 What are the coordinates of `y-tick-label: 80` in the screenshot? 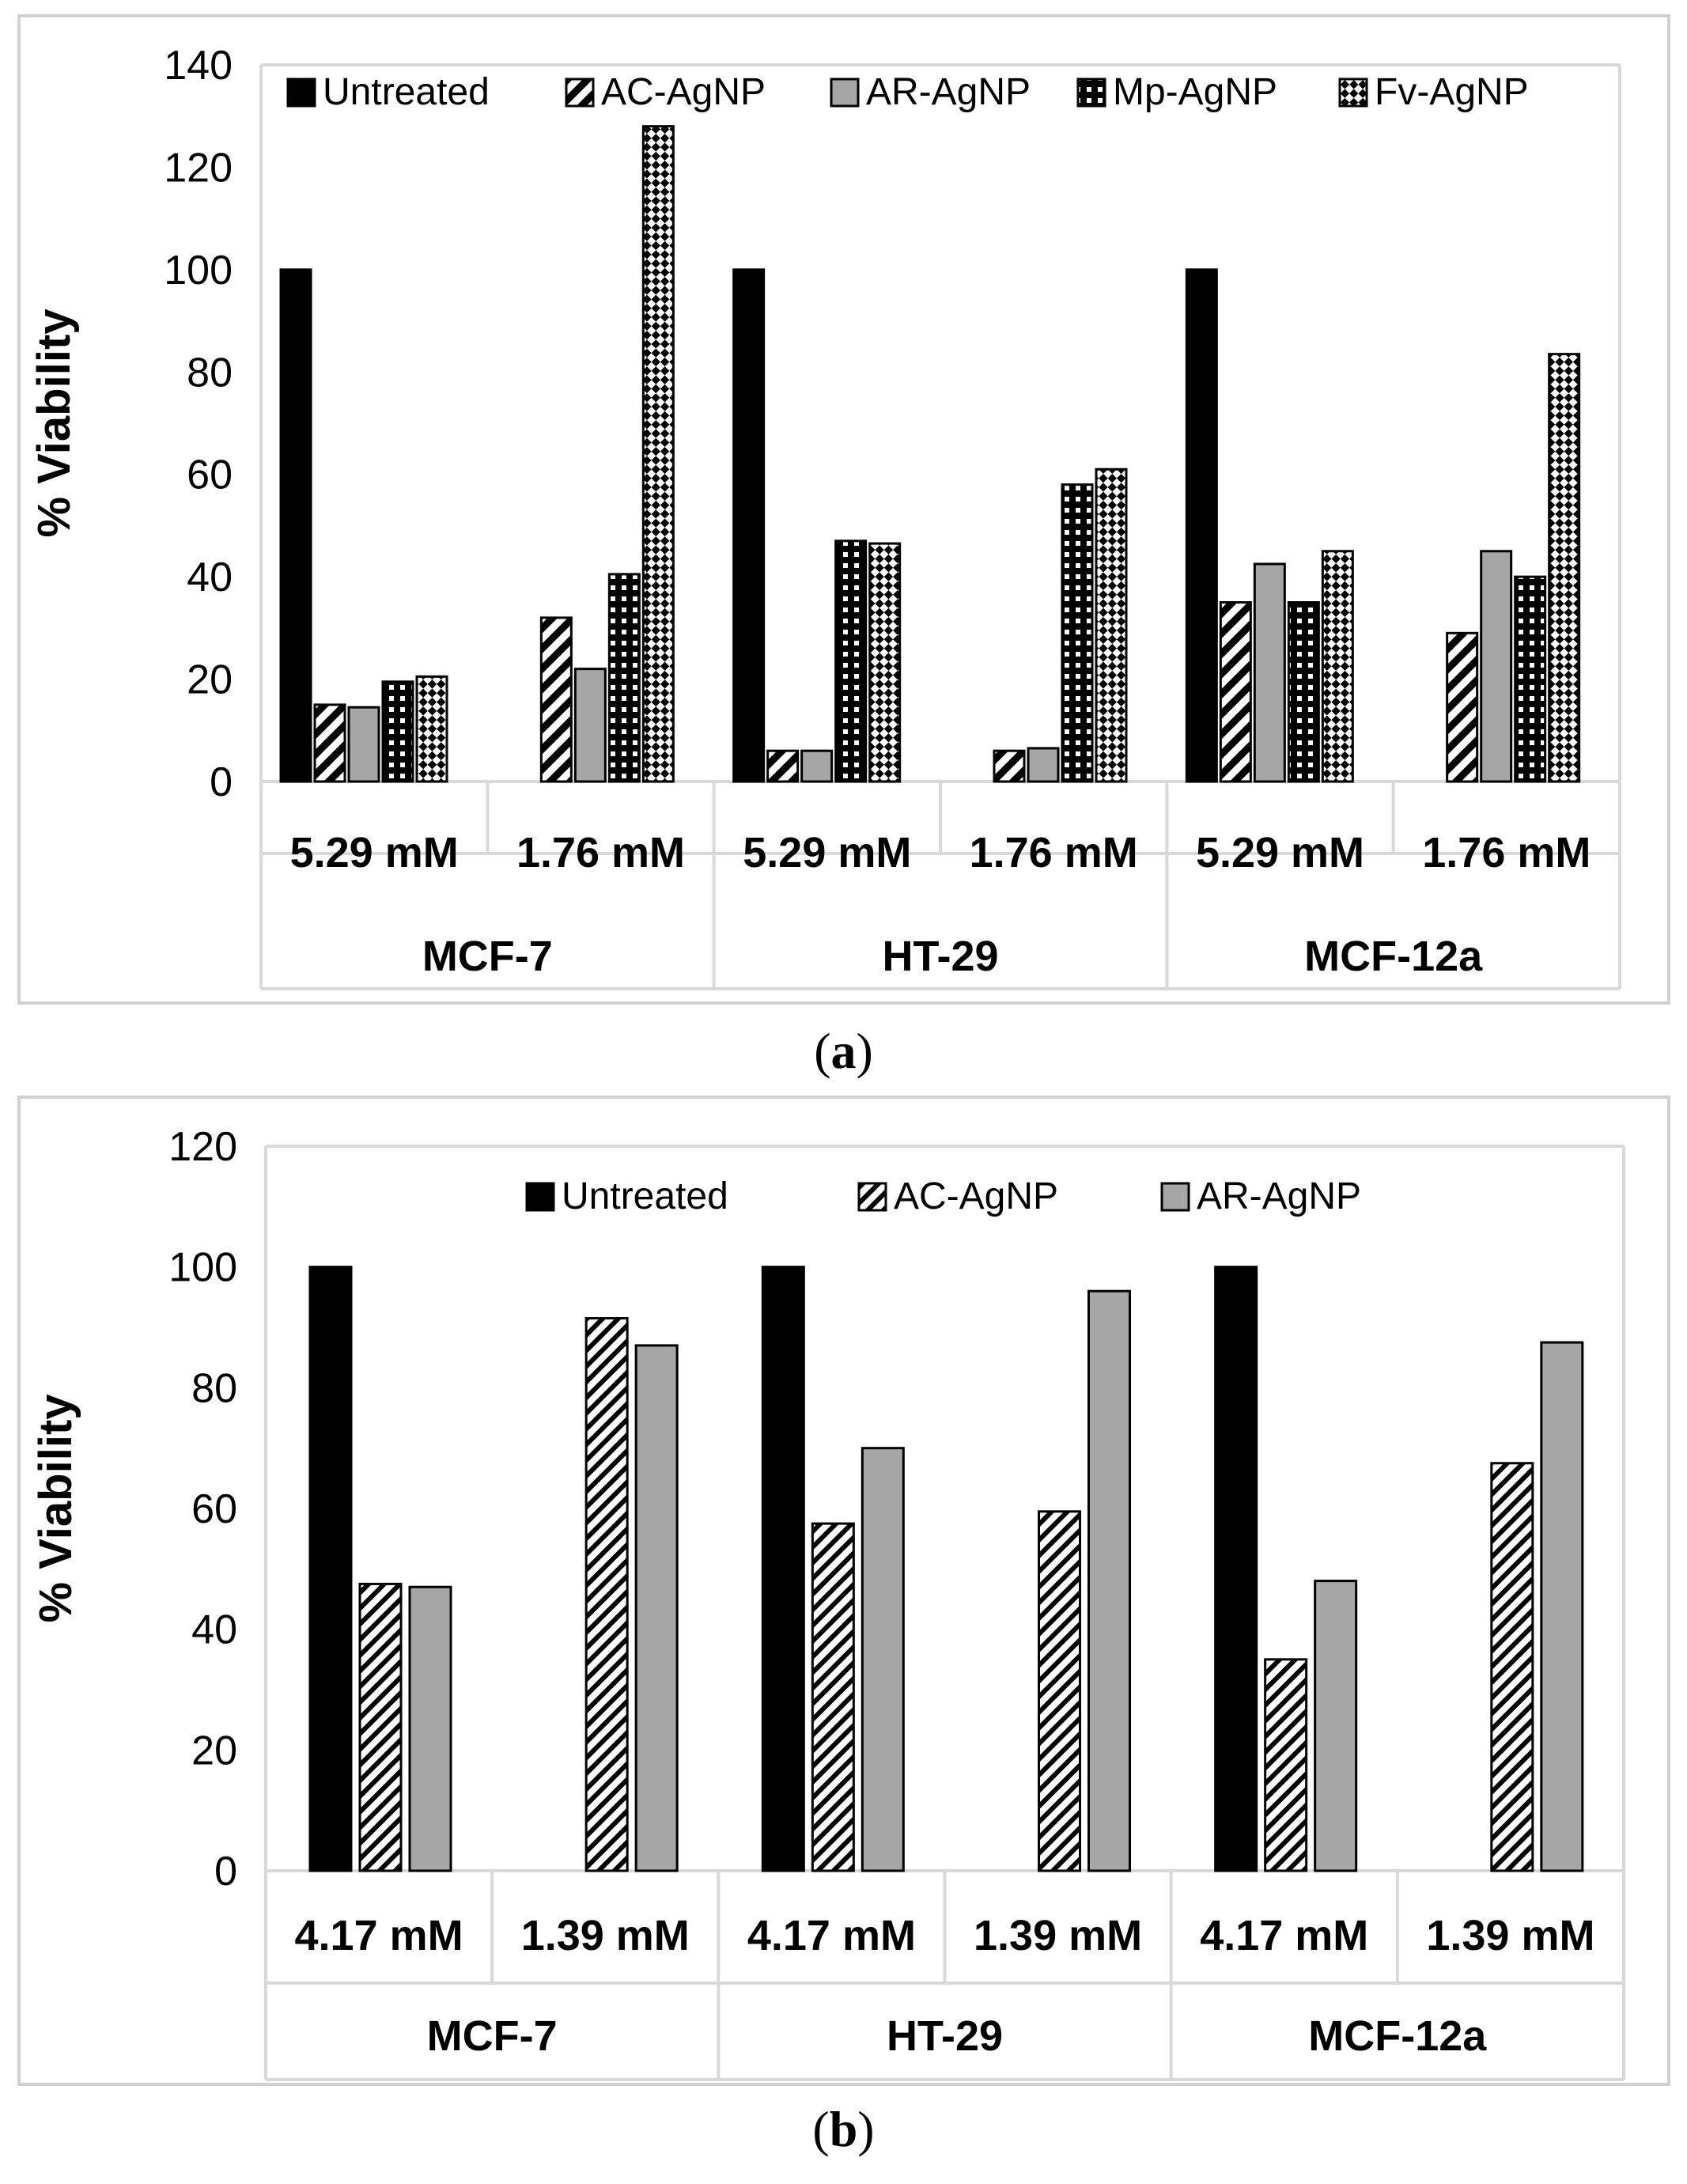 It's located at (214, 1388).